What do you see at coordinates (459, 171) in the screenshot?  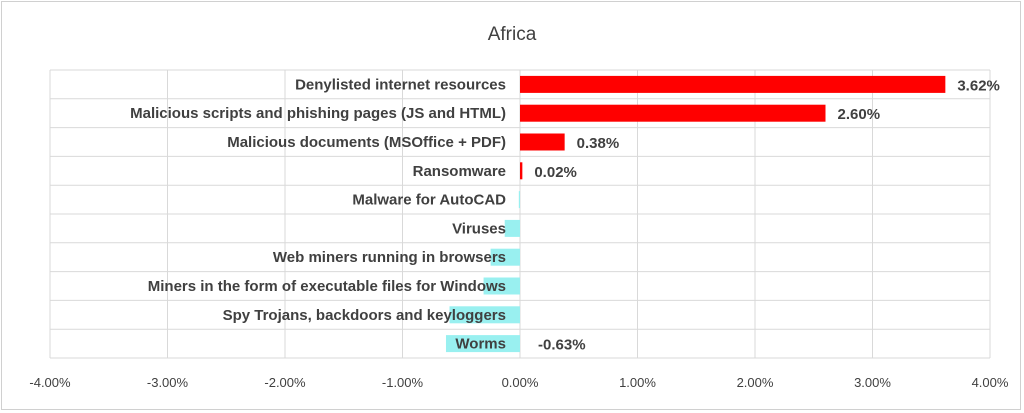 I see `category-label: Ransomware` at bounding box center [459, 171].